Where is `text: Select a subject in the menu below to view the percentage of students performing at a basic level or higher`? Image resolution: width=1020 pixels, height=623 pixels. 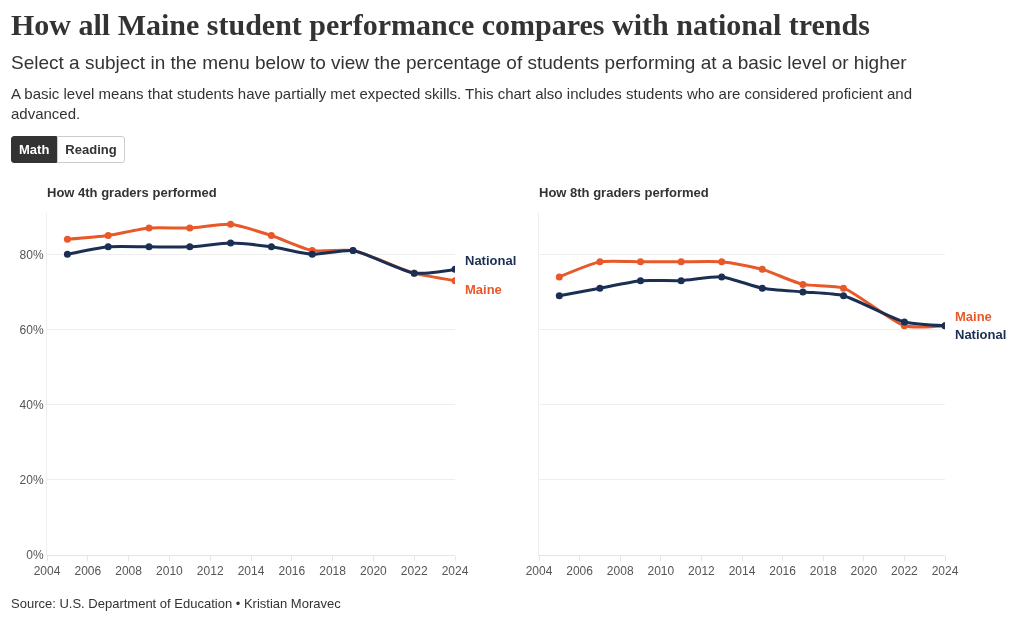 text: Select a subject in the menu below to view the percentage of students performing at a basic level or higher is located at coordinates (459, 63).